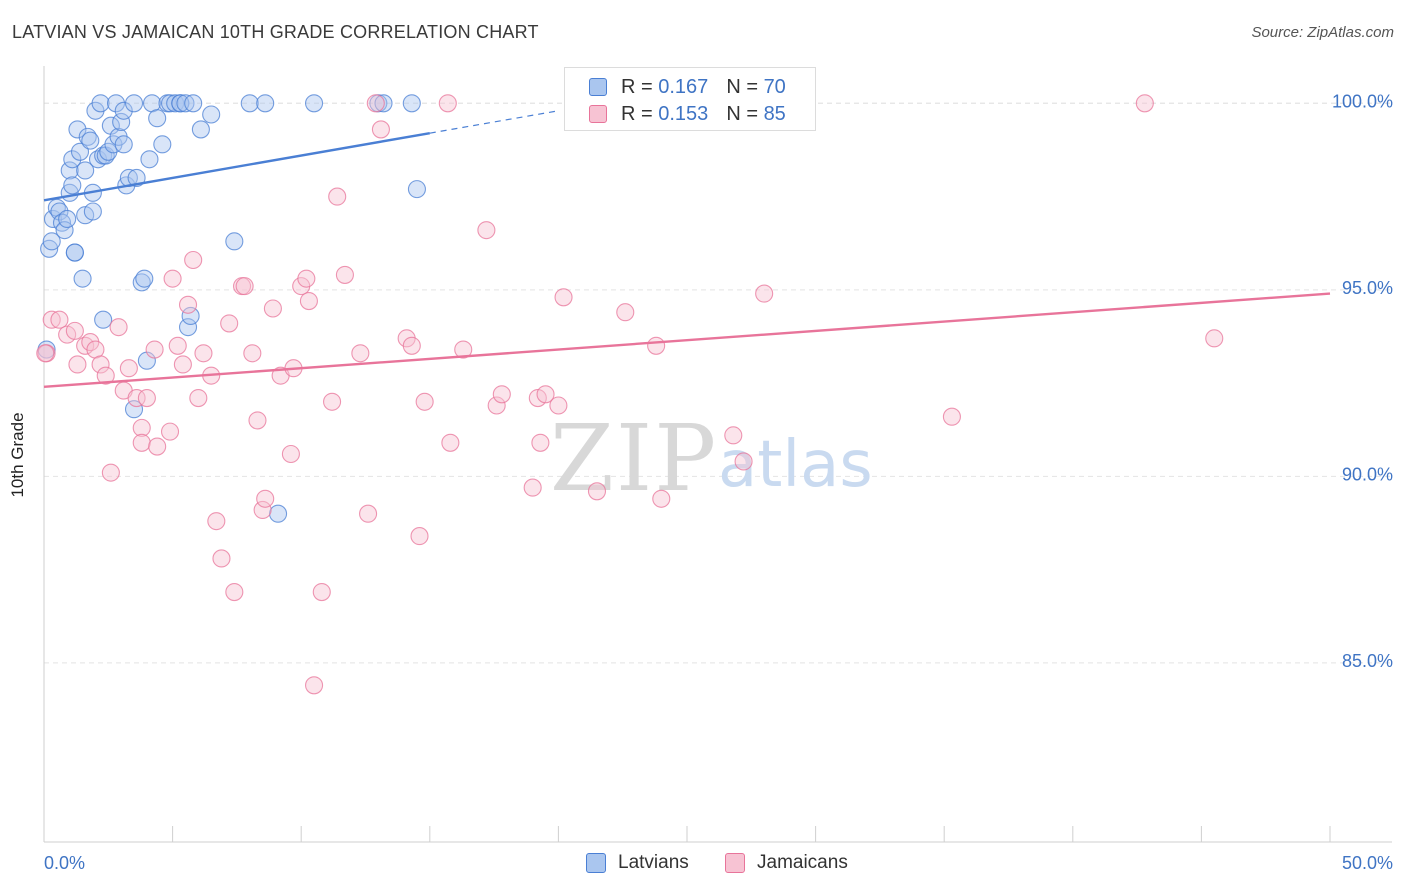 The height and width of the screenshot is (892, 1406). Describe the element at coordinates (494, 122) in the screenshot. I see `latvian-trend-extension` at that location.